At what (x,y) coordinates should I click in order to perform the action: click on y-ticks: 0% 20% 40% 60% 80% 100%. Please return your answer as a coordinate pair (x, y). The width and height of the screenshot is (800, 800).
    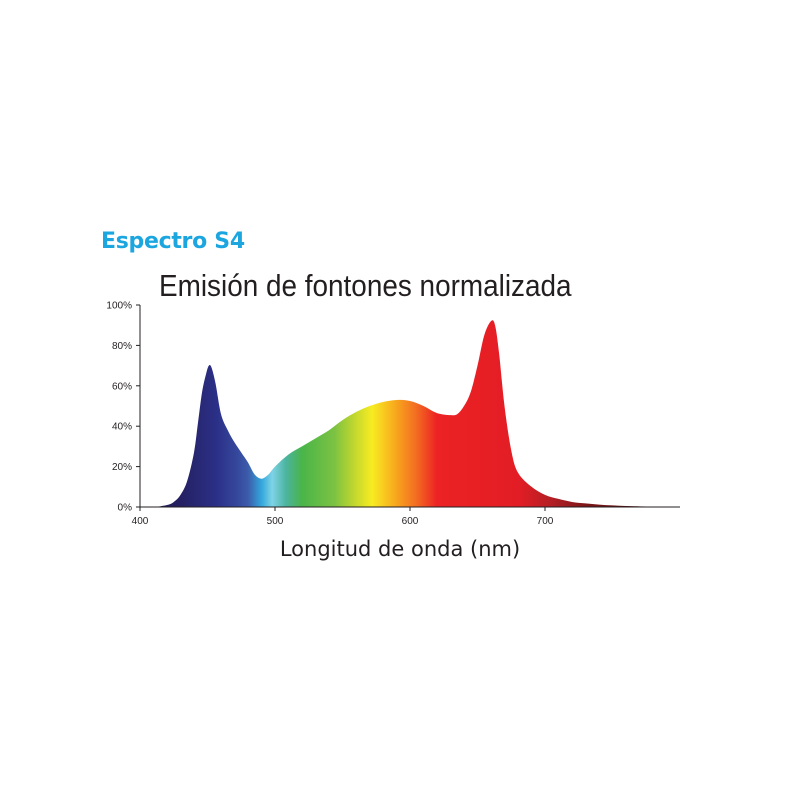
    Looking at the image, I should click on (123, 407).